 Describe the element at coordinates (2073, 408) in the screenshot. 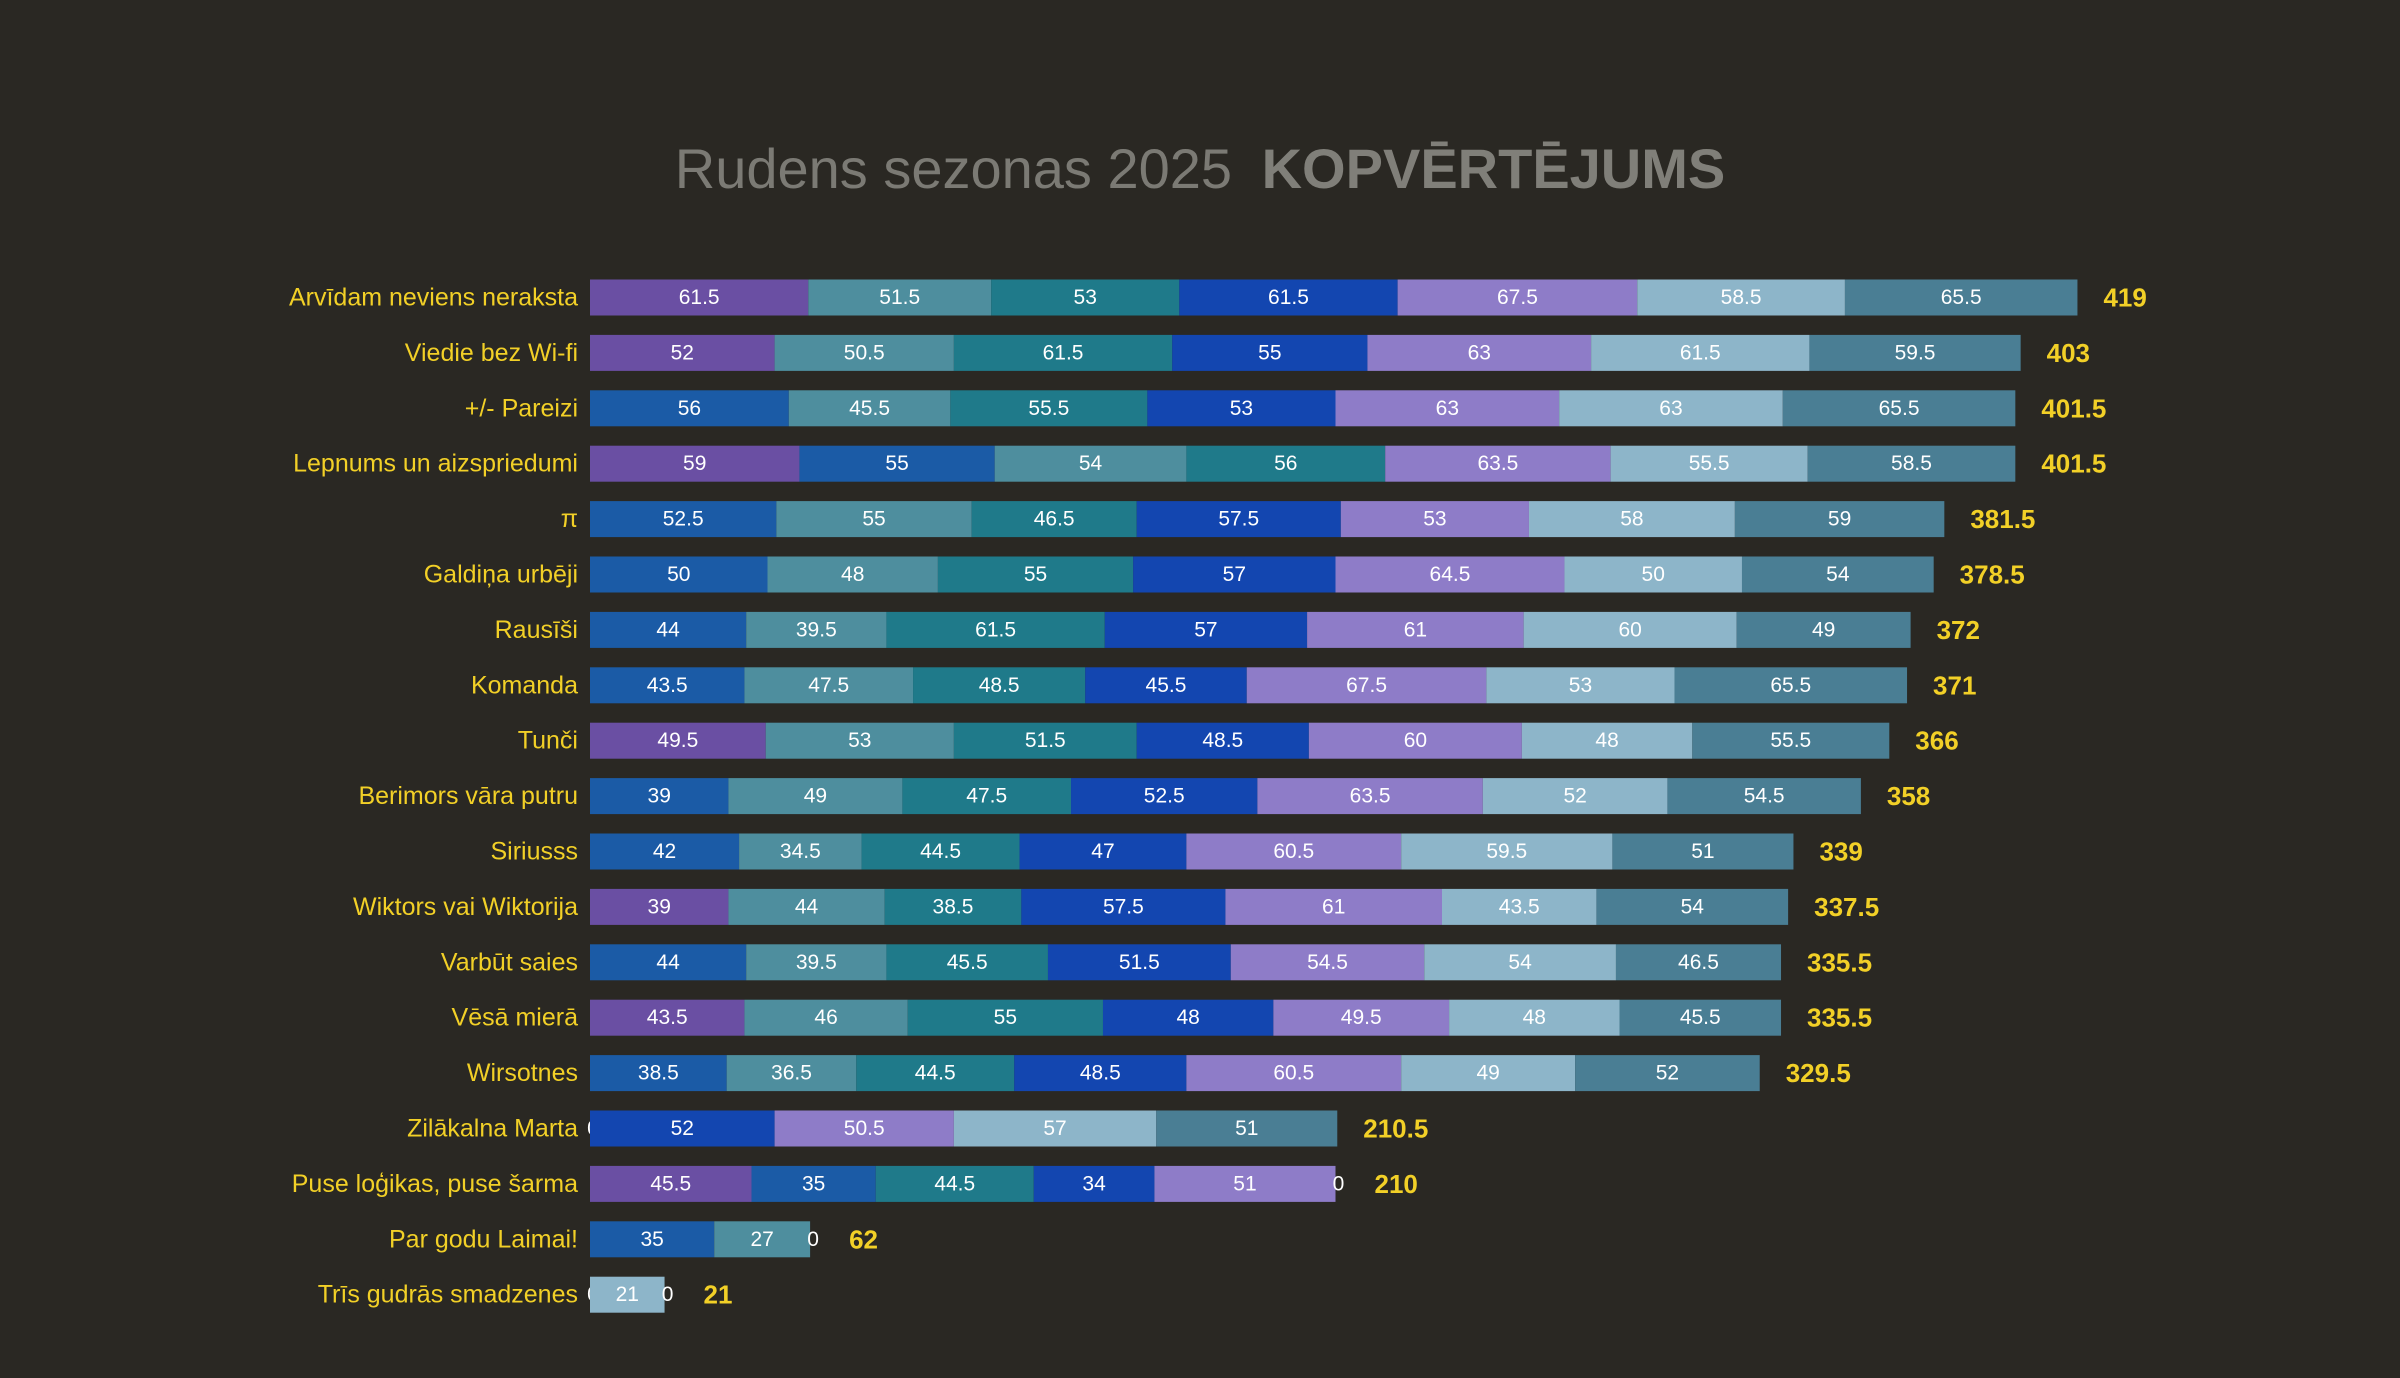

I see `total-label: 401.5` at that location.